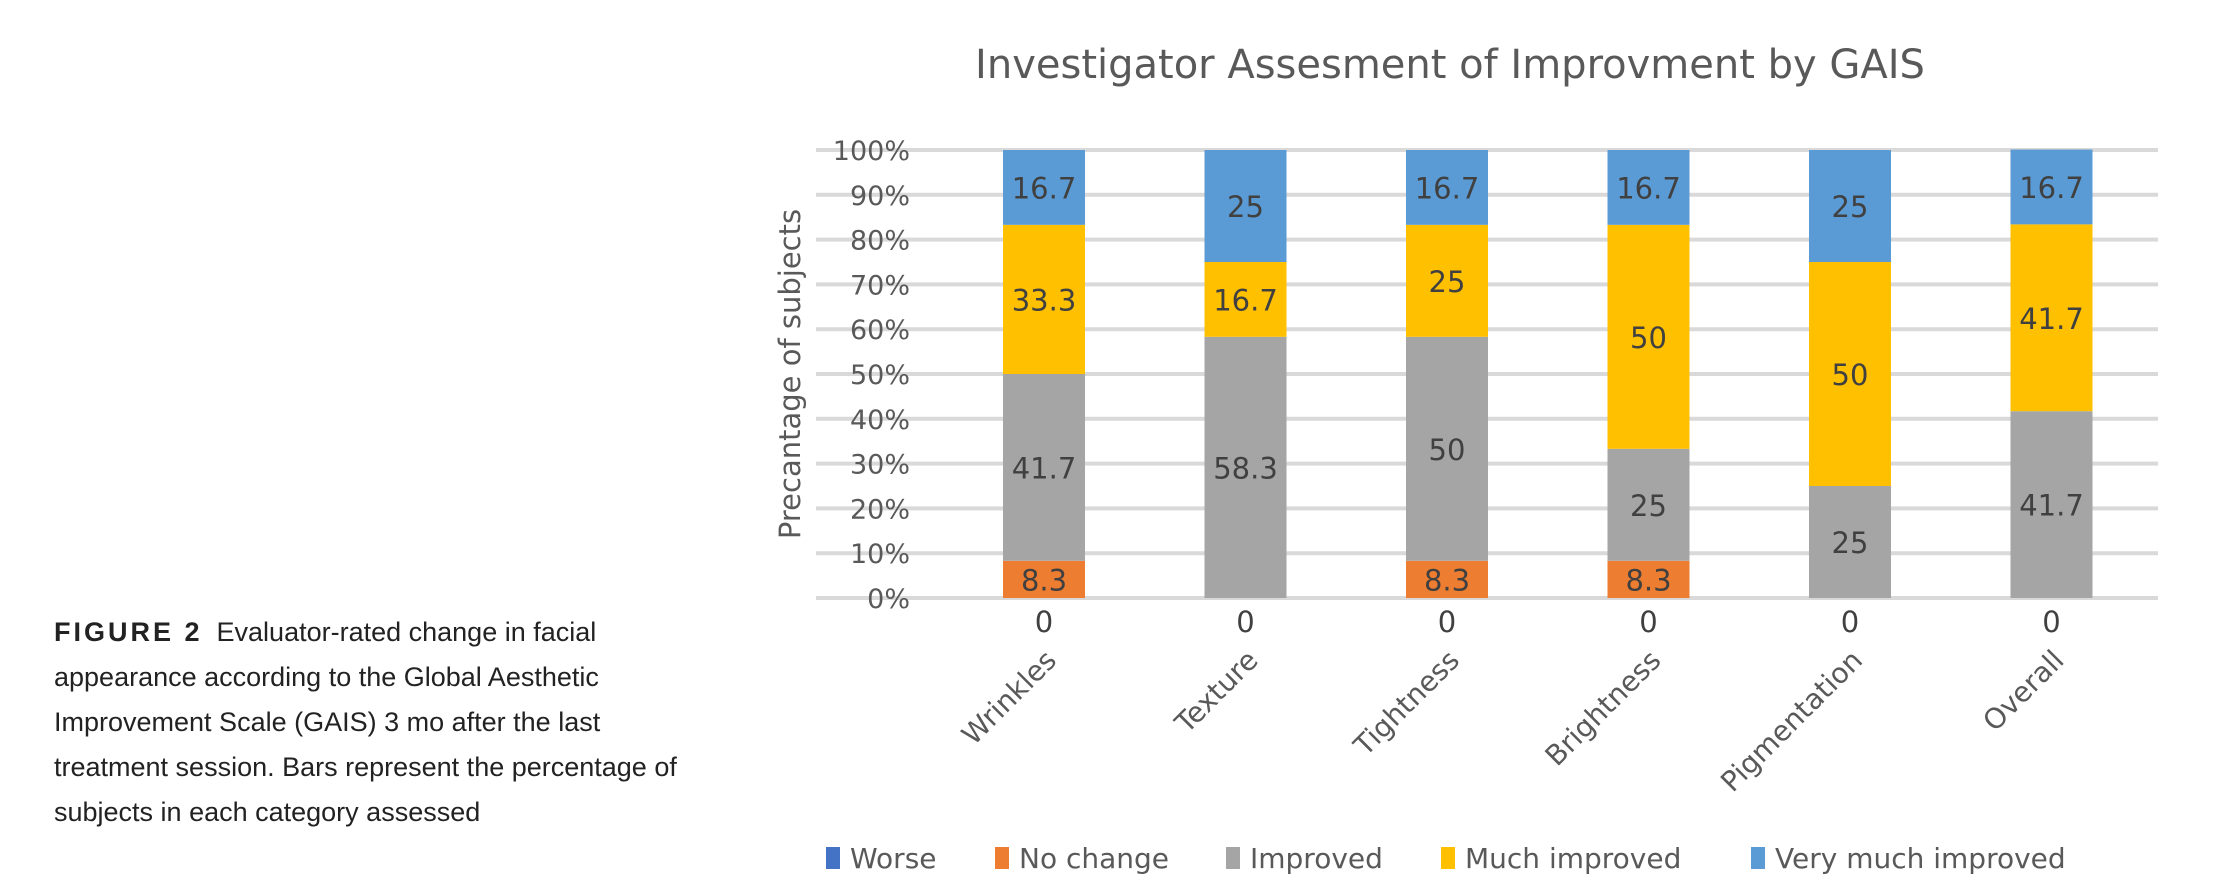 The image size is (2226, 893). Describe the element at coordinates (880, 420) in the screenshot. I see `y-tick-label: 40%` at that location.